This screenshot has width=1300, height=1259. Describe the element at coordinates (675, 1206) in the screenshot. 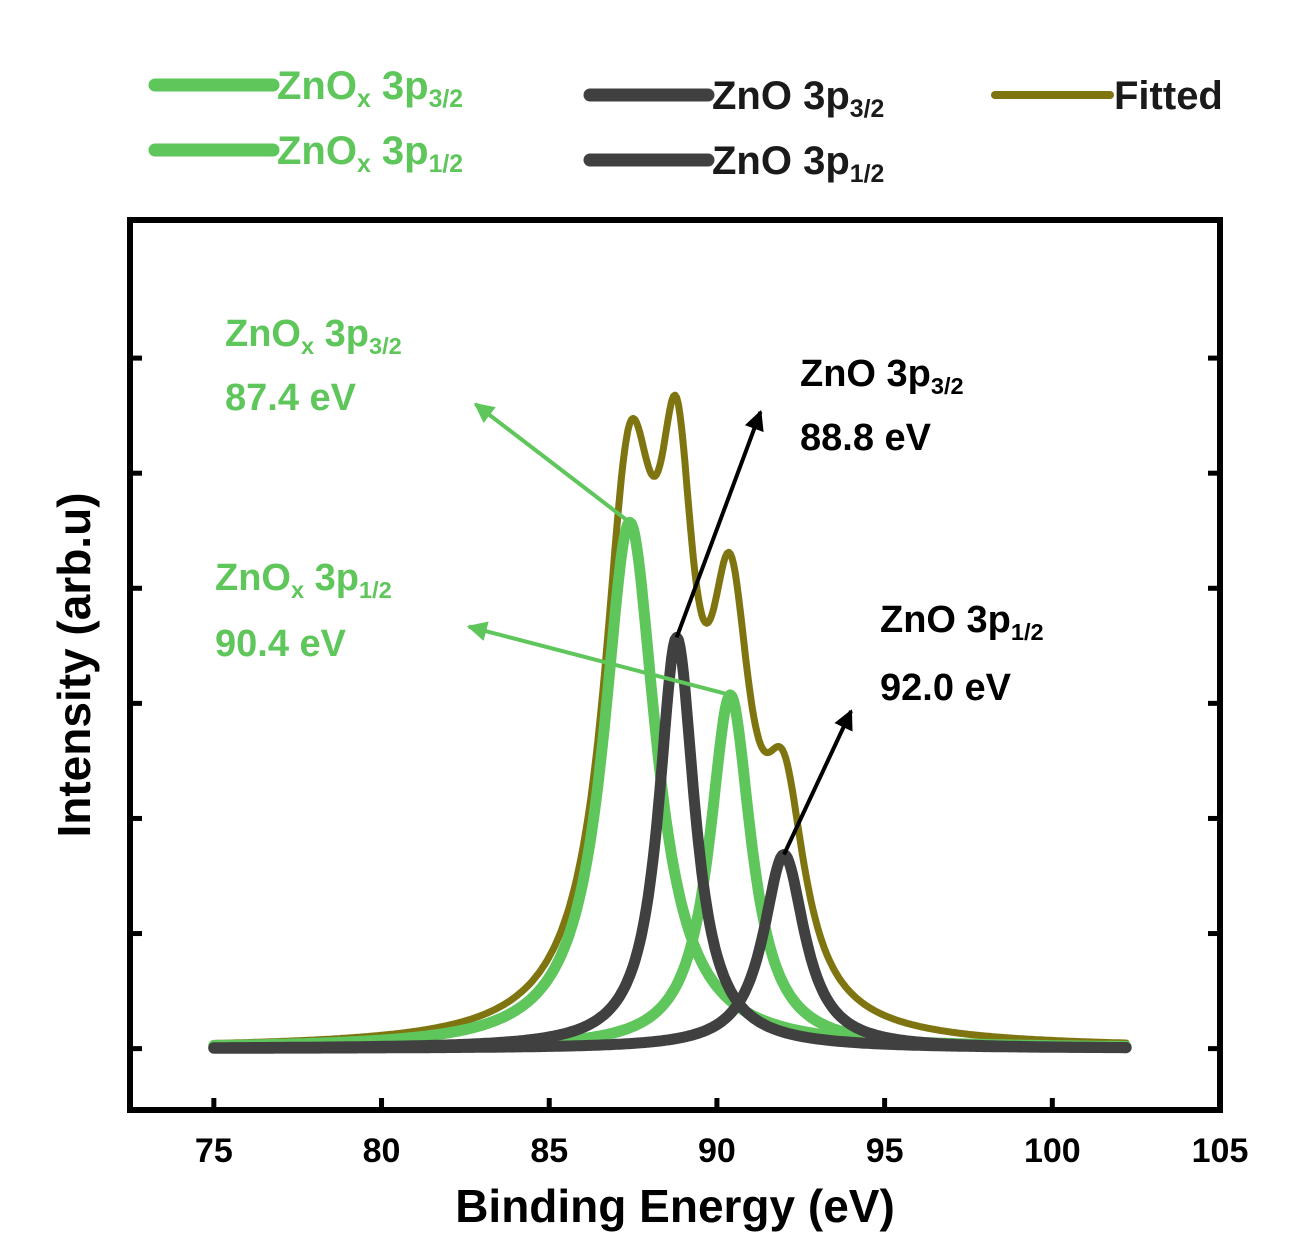

I see `x-axis-title: Binding Energy (eV)` at that location.